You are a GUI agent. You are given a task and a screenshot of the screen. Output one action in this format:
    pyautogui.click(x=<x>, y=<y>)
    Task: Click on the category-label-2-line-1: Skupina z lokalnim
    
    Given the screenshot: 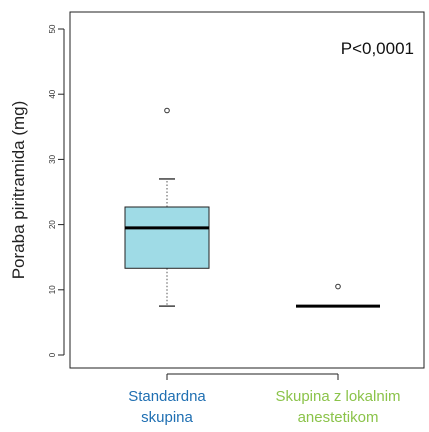 What is the action you would take?
    pyautogui.click(x=337, y=396)
    